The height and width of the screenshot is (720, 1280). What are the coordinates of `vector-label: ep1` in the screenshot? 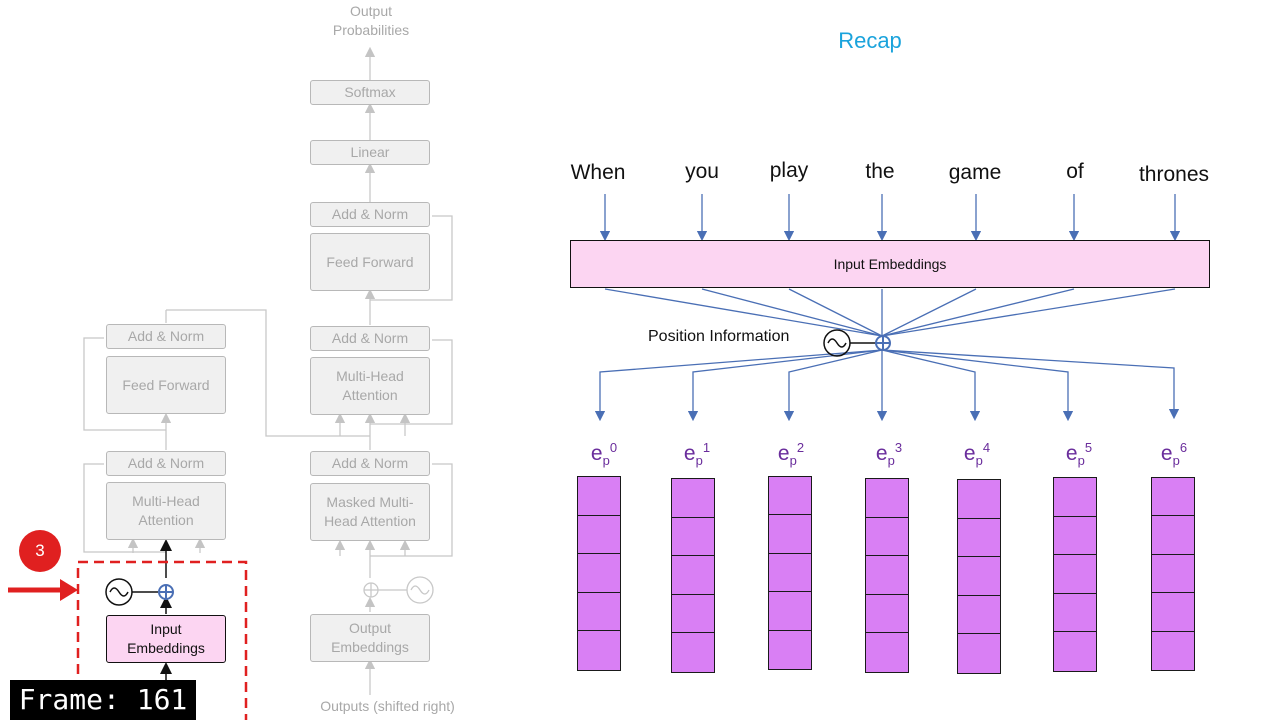 It's located at (697, 454).